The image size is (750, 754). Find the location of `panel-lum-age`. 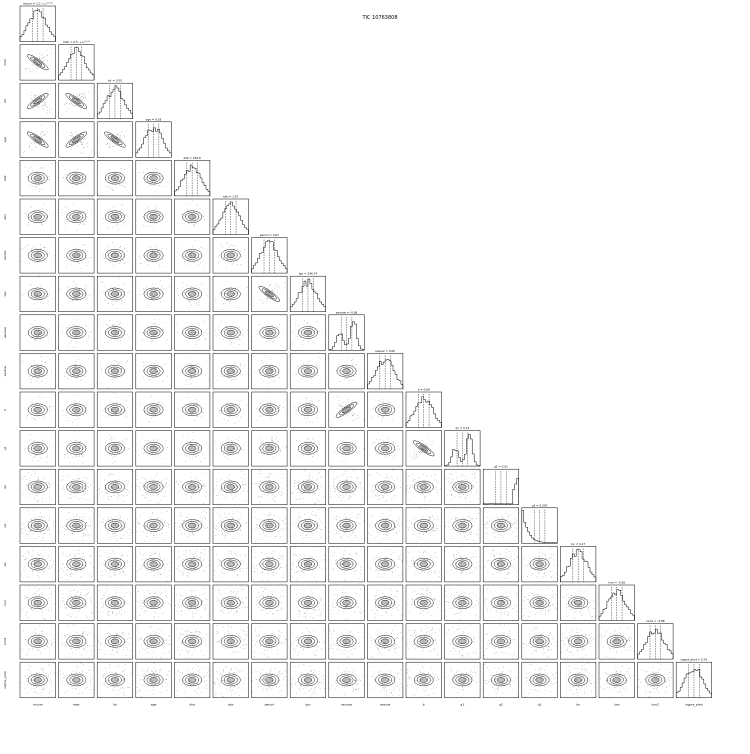

panel-lum-age is located at coordinates (153, 602).